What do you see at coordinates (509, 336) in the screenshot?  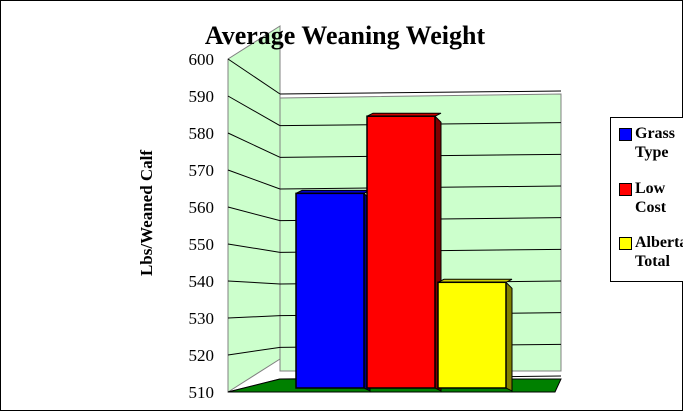 I see `bar-side` at bounding box center [509, 336].